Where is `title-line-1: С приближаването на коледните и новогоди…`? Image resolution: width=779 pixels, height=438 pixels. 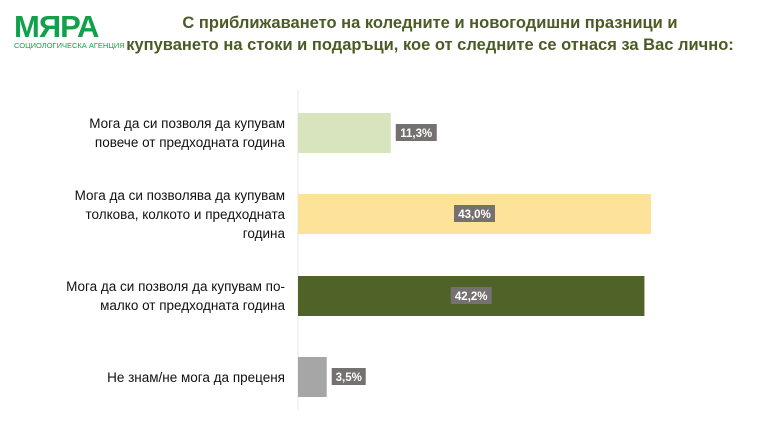 title-line-1: С приближаването на коледните и новогоди… is located at coordinates (430, 23).